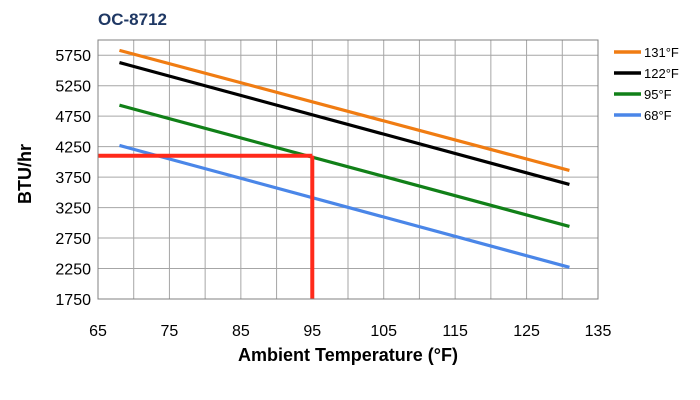  Describe the element at coordinates (526, 331) in the screenshot. I see `x-tick-label: 125` at that location.